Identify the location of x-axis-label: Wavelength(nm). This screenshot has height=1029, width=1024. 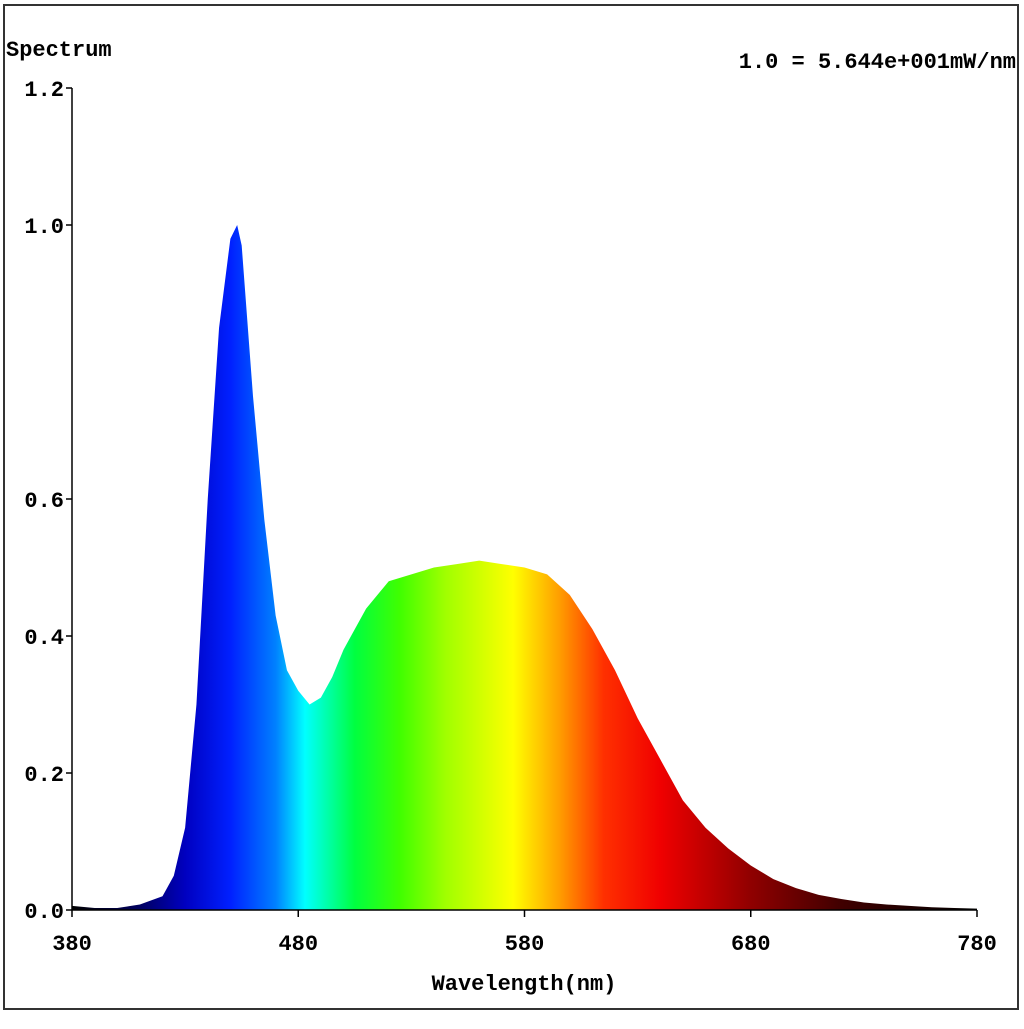
(524, 984).